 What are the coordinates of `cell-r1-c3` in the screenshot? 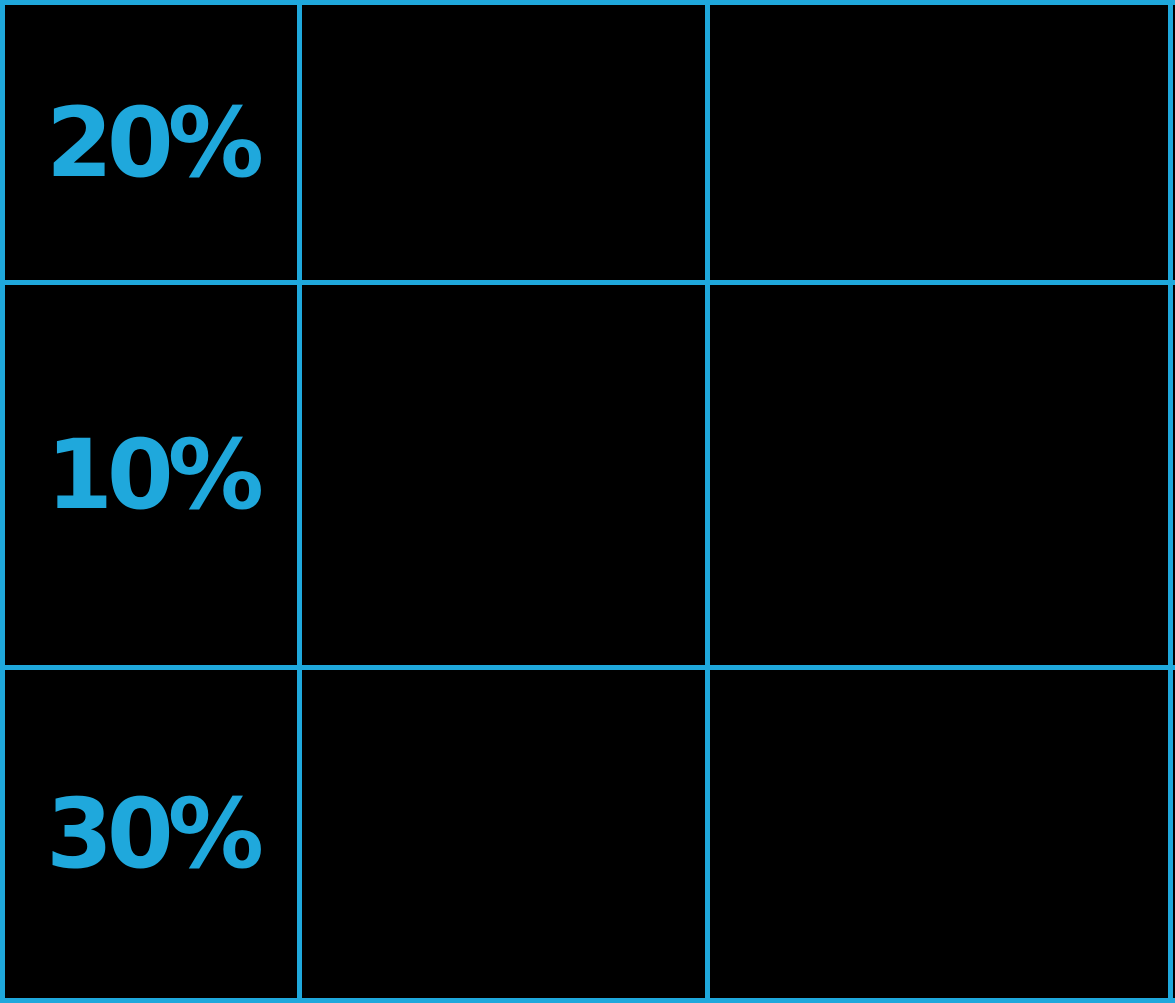 It's located at (939, 142).